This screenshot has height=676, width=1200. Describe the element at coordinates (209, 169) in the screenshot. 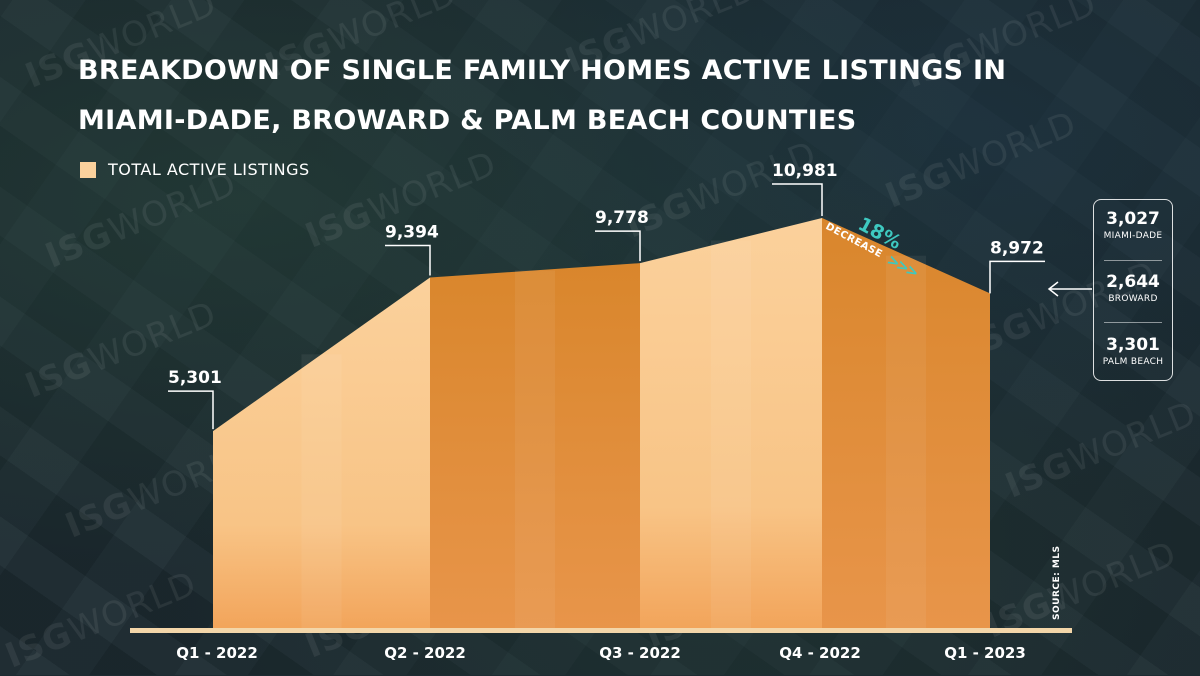

I see `legend-label: TOTAL ACTIVE LISTINGS` at that location.